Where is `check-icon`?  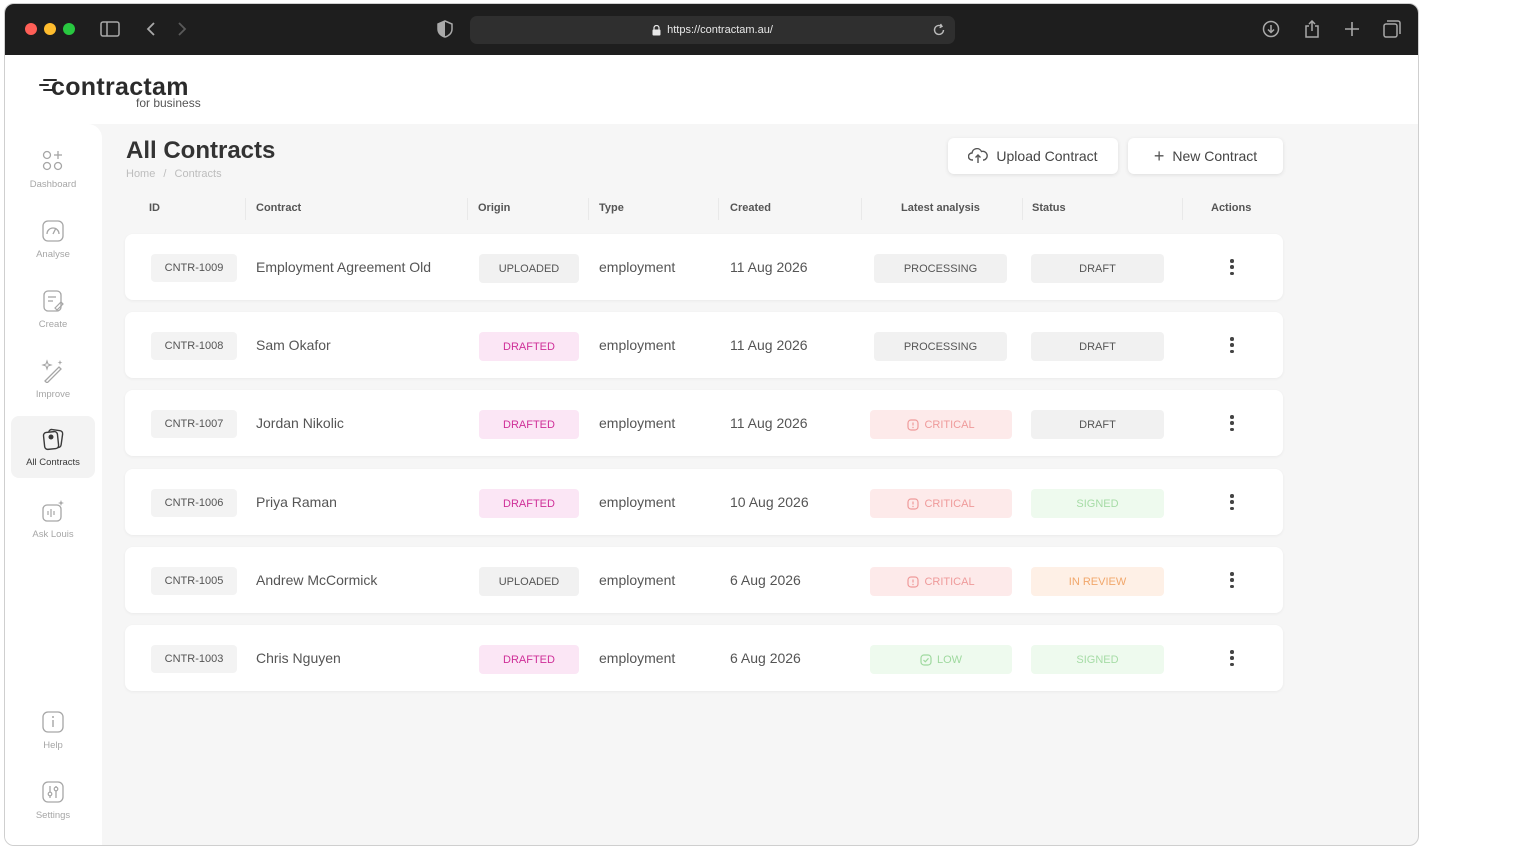
check-icon is located at coordinates (926, 659).